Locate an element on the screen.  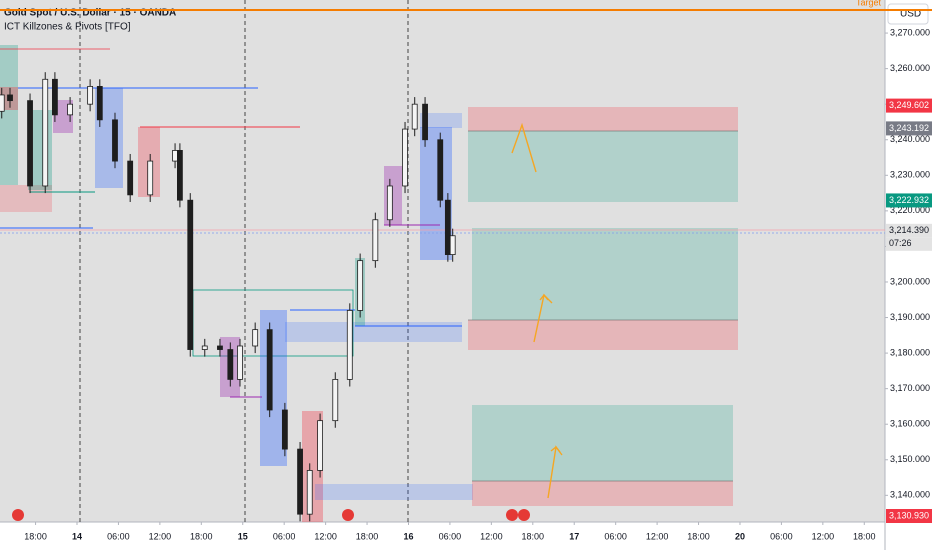
y-tick-label: 3,200.000 is located at coordinates (910, 281).